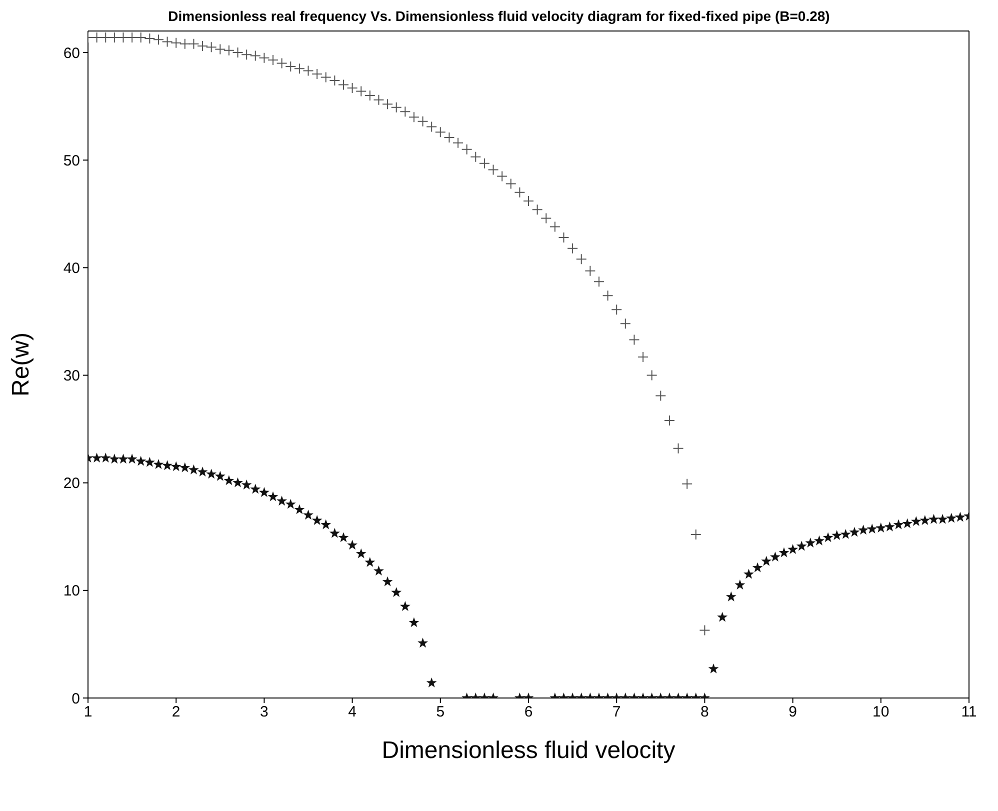  Describe the element at coordinates (71, 161) in the screenshot. I see `y-tick-label: 50` at that location.